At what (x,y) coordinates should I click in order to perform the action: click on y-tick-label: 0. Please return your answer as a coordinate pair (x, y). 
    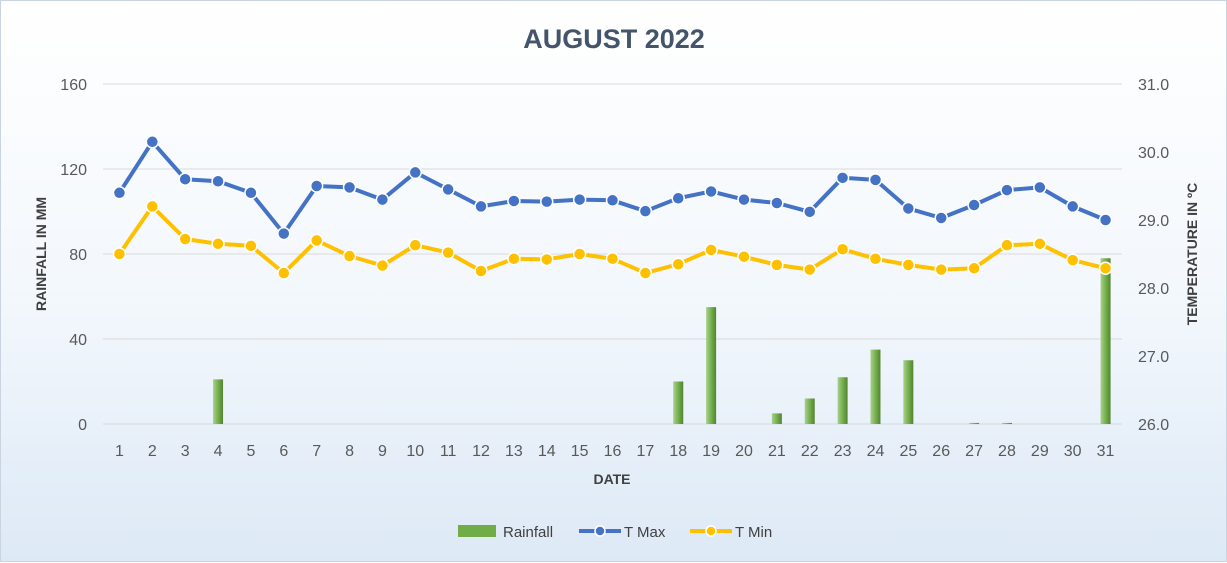
    Looking at the image, I should click on (82, 425).